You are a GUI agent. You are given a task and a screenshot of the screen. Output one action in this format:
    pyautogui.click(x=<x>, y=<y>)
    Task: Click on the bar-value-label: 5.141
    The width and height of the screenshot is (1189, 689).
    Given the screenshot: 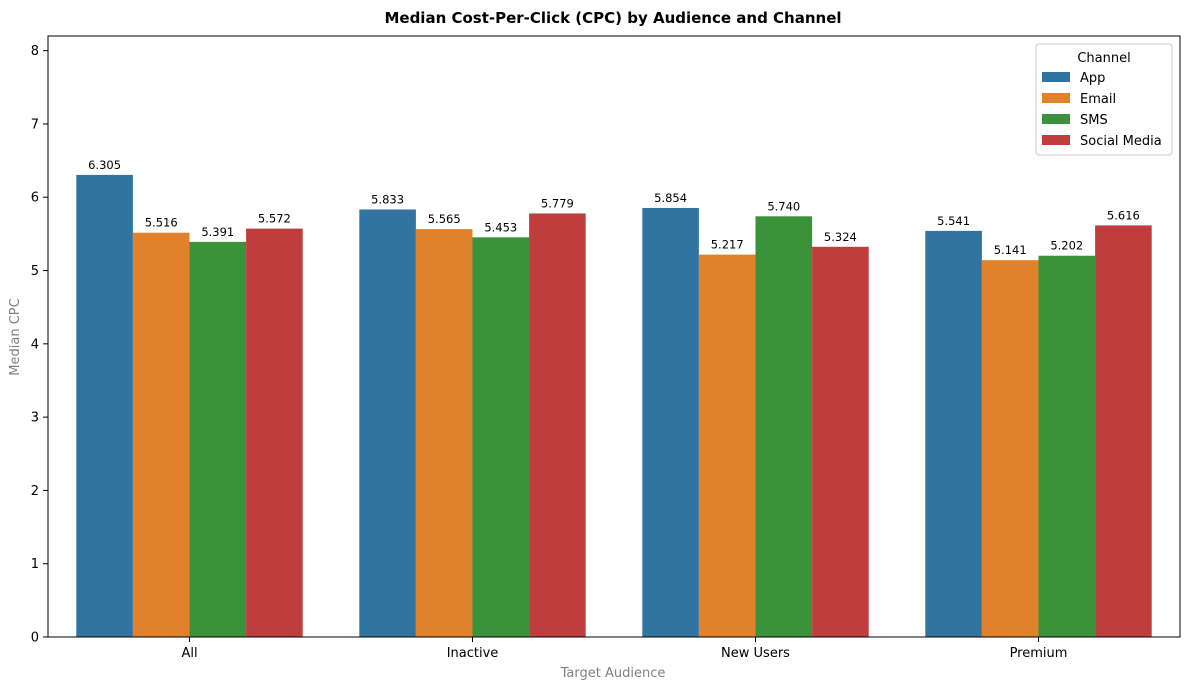 What is the action you would take?
    pyautogui.click(x=1010, y=250)
    